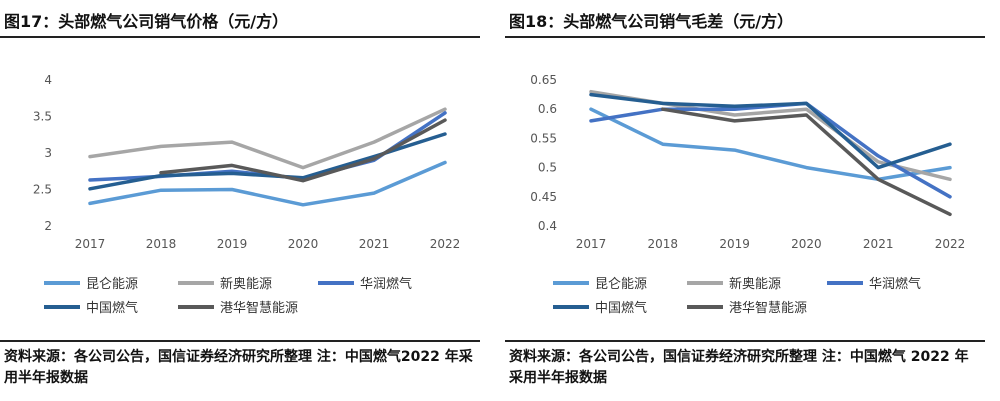 This screenshot has width=1000, height=401. I want to click on figure-18-bottom-rule, so click(745, 341).